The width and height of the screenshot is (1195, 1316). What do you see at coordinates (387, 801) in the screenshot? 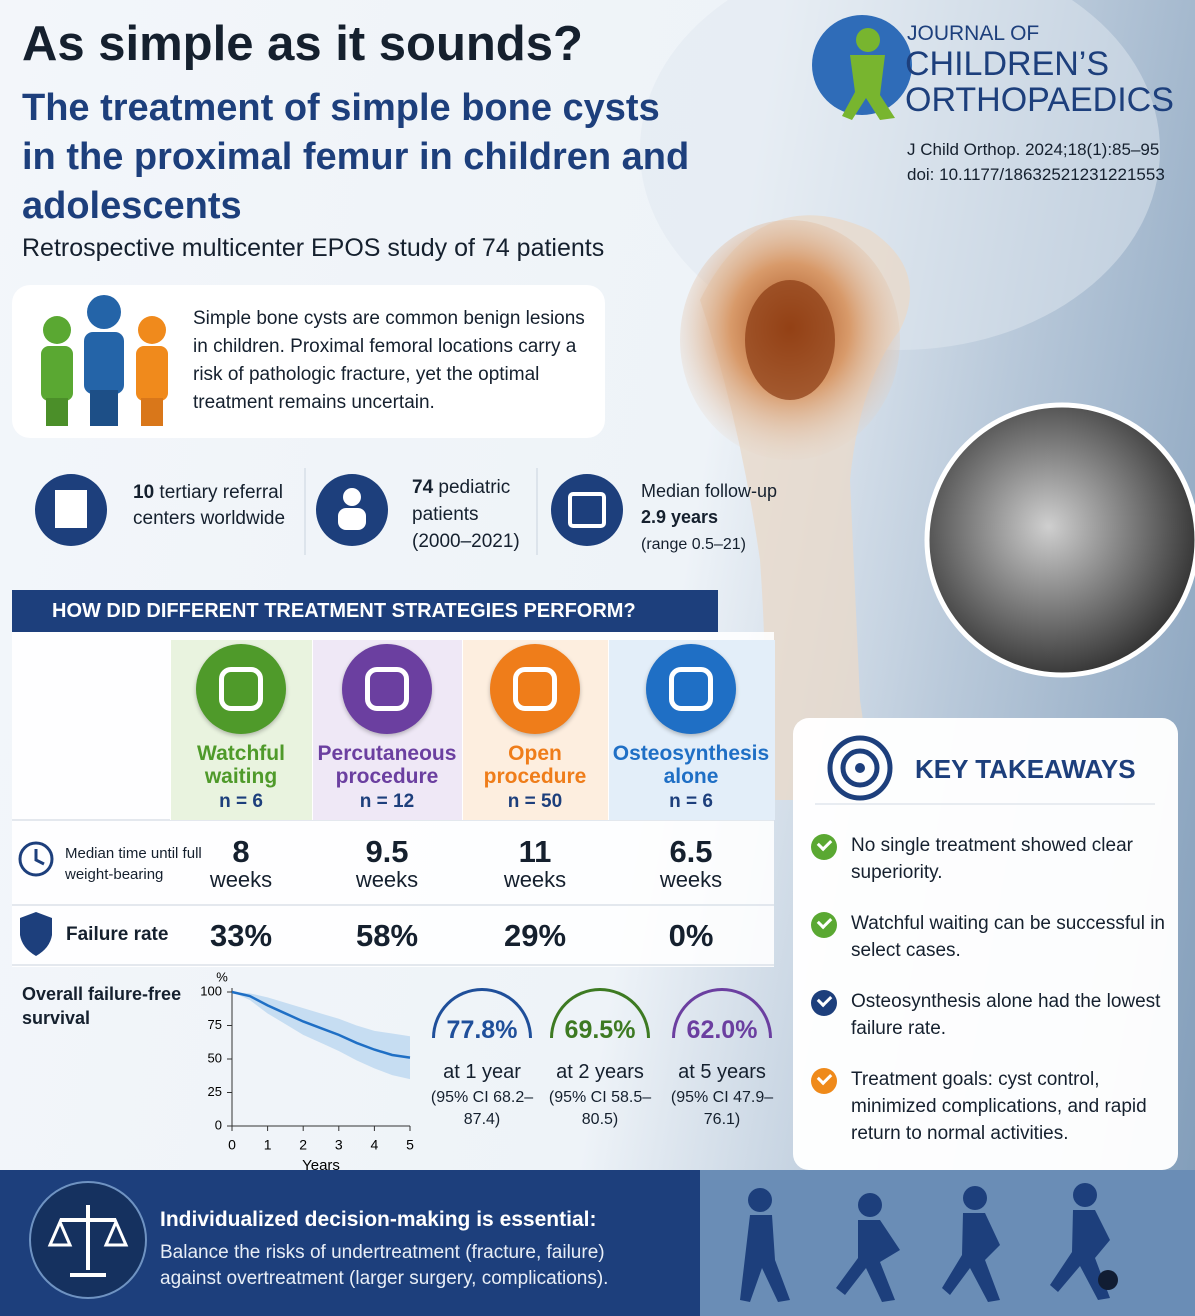
I see `group-n: n = 12` at bounding box center [387, 801].